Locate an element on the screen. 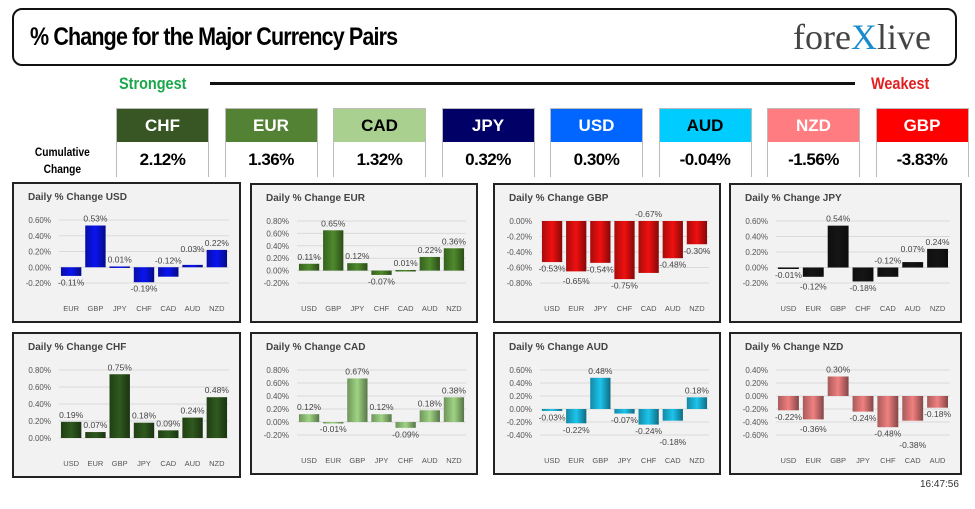  y-tick-label: 0.80% is located at coordinates (39, 370).